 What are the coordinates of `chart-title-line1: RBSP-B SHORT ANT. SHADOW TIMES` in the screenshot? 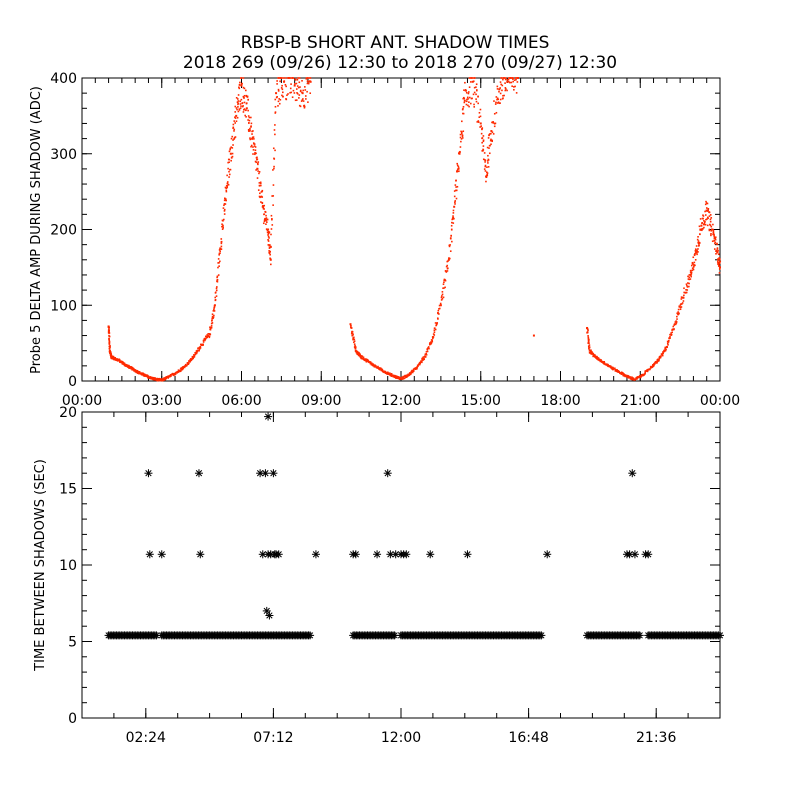 It's located at (395, 43).